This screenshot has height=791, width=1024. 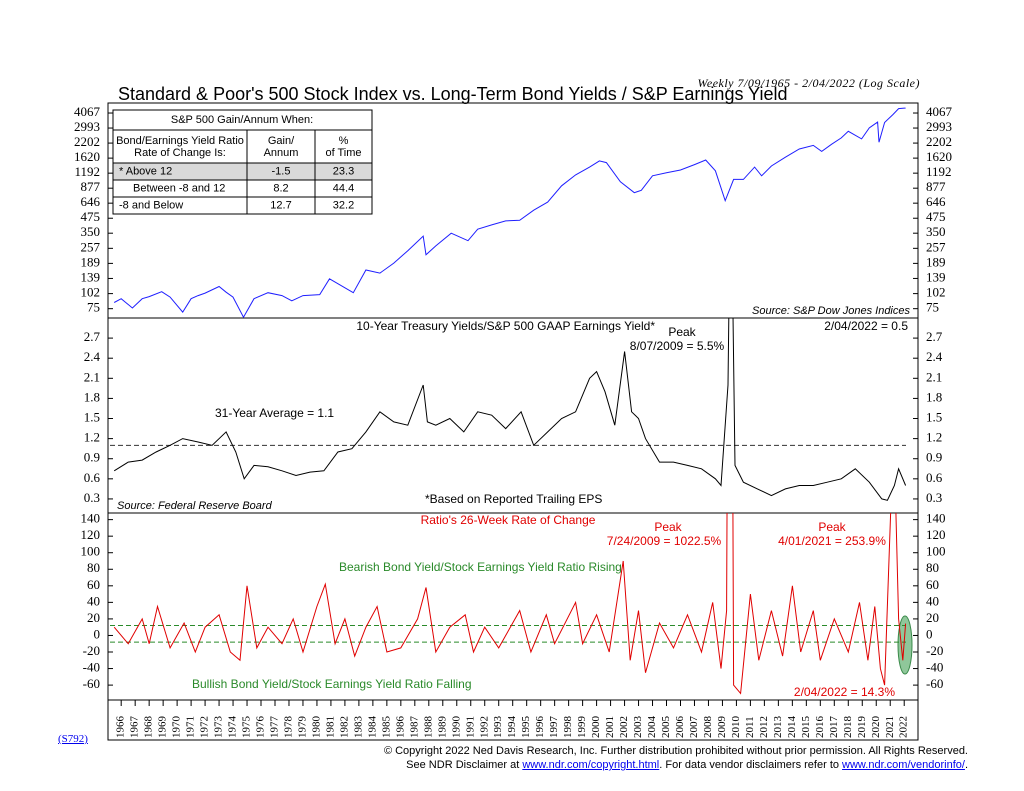 I want to click on x-tick-label: 1986, so click(x=400, y=727).